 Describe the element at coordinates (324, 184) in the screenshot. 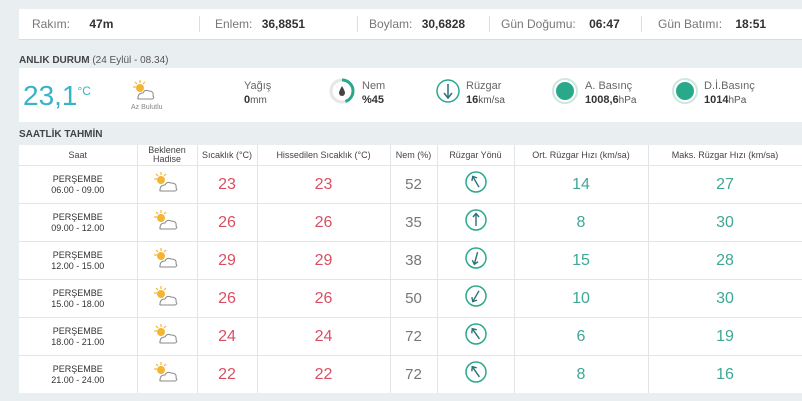

I see `cell-feels: 23` at that location.